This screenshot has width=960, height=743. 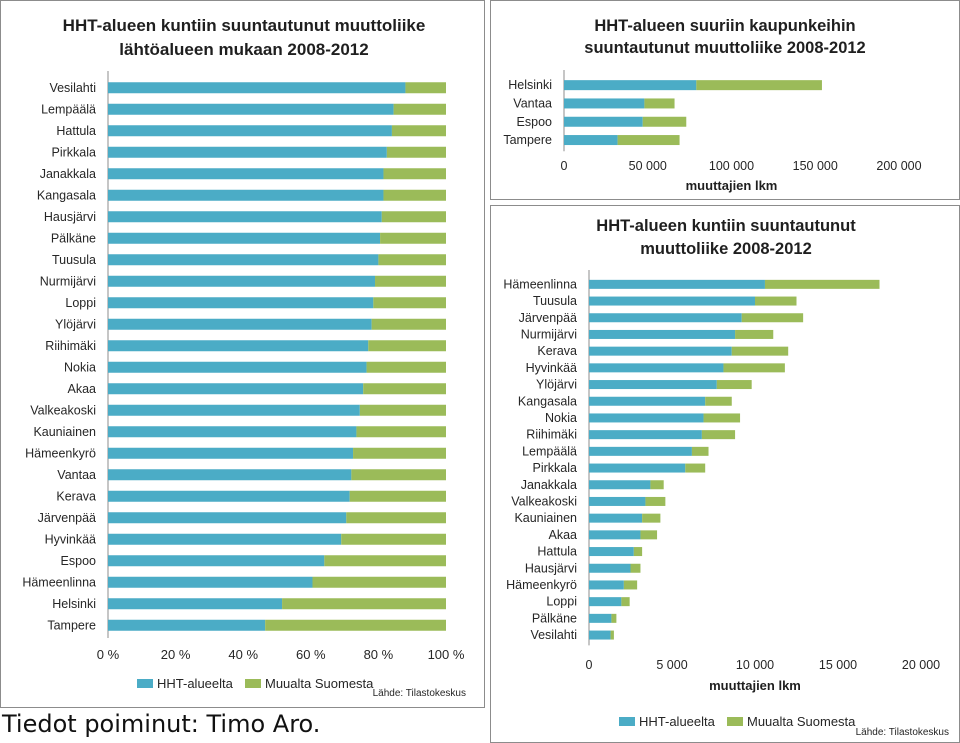 I want to click on bar-muualta-ylojarvi, so click(x=734, y=385).